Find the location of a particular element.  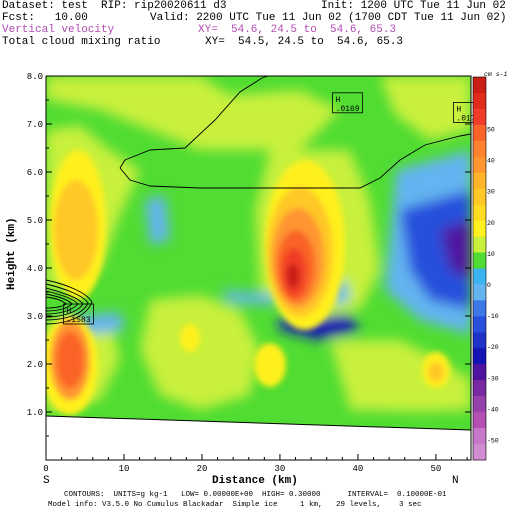

x-tick-label: 50 is located at coordinates (436, 469).